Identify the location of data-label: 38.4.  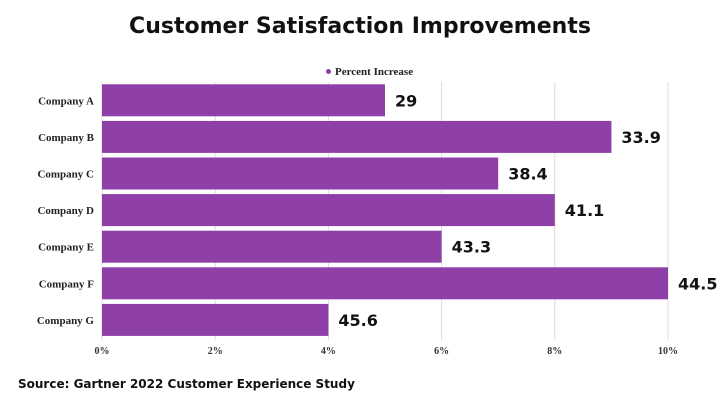
(527, 174).